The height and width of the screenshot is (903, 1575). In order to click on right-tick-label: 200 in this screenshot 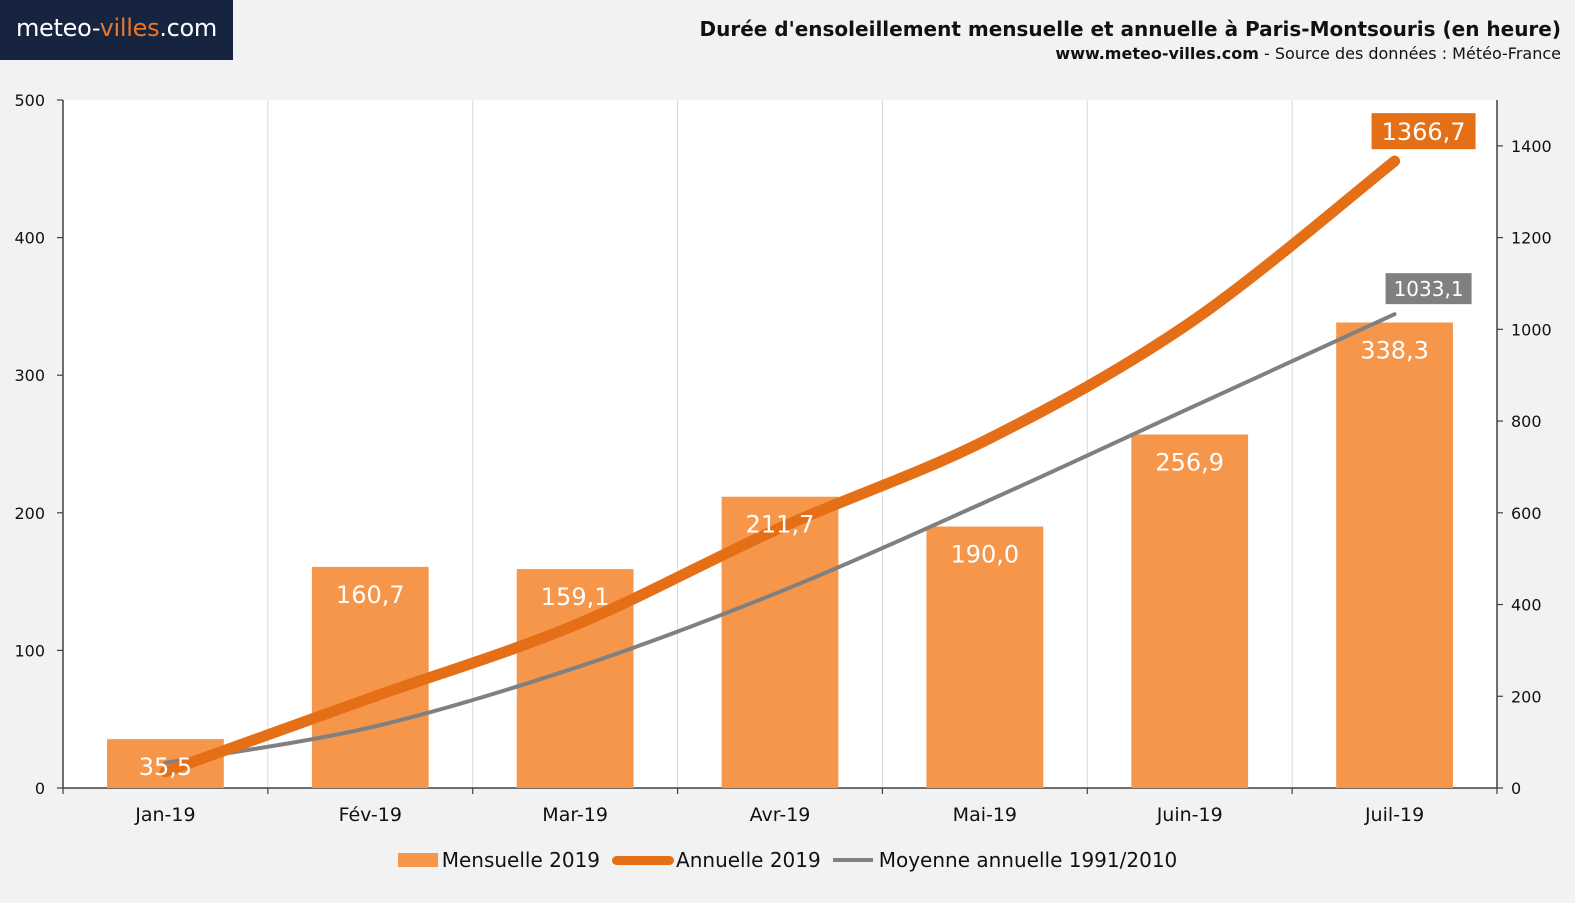, I will do `click(1526, 696)`.